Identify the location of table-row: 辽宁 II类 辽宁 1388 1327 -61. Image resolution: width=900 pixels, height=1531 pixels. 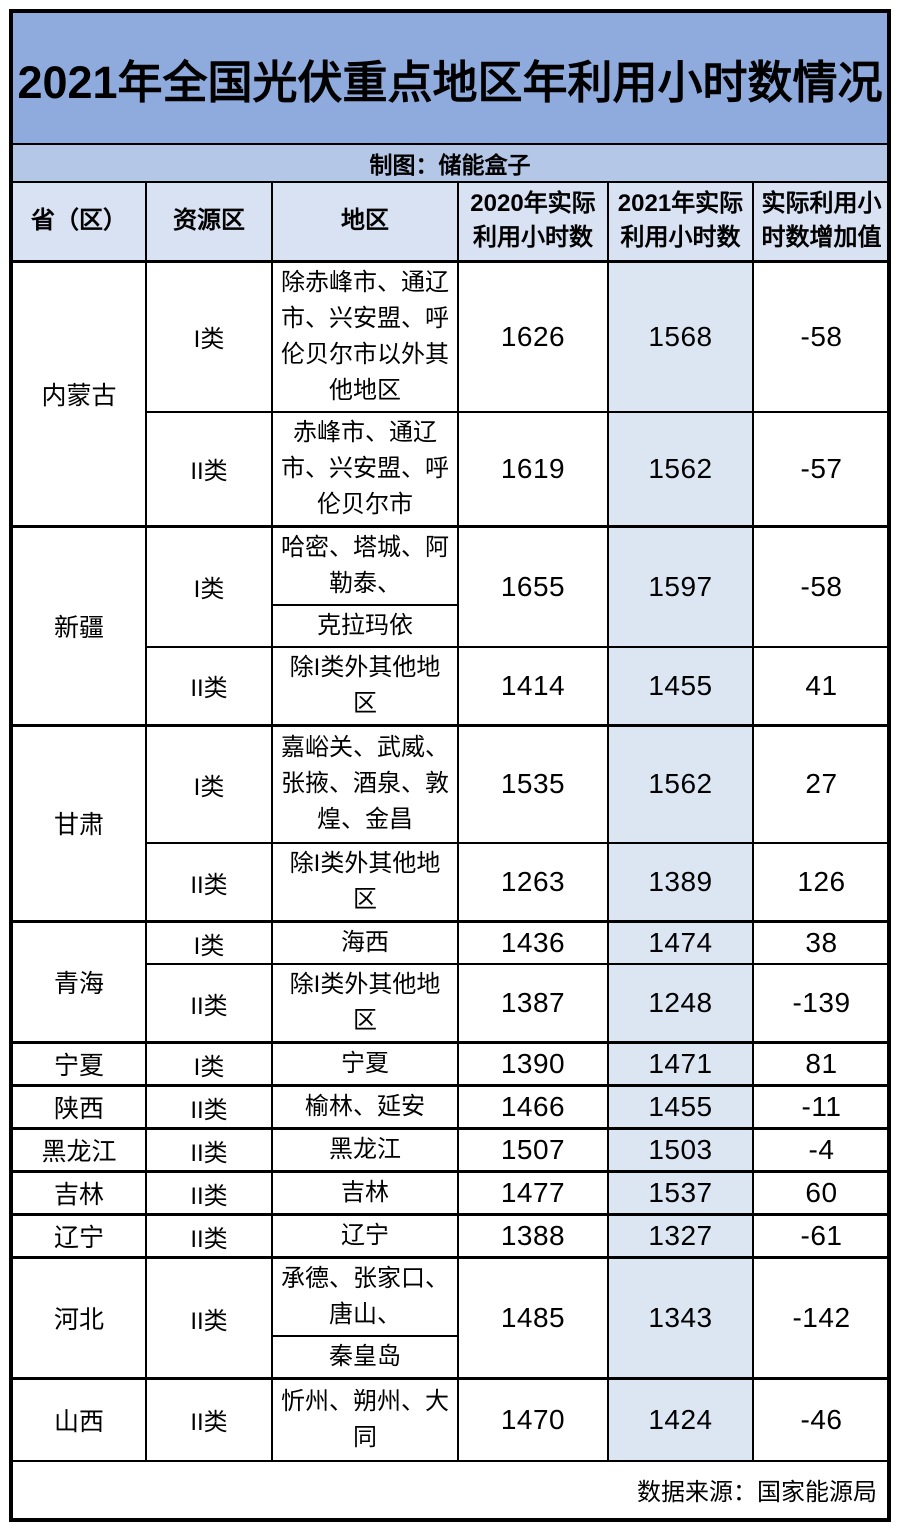
(450, 1236).